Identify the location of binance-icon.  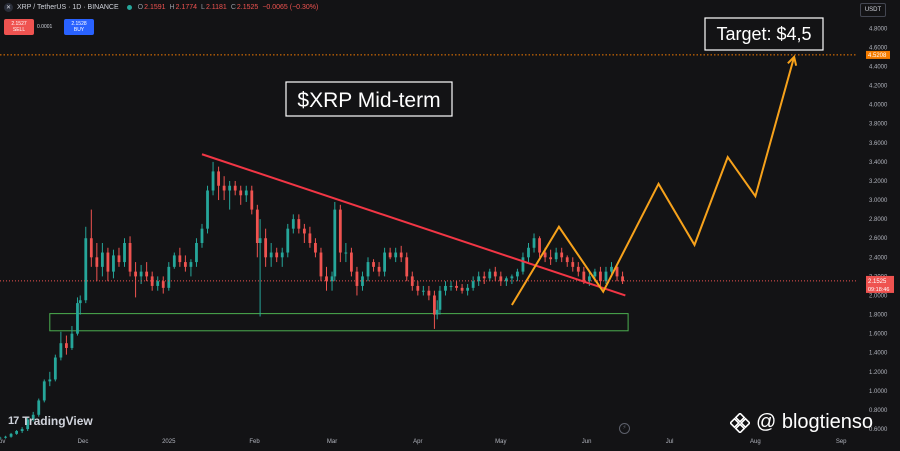
(740, 422).